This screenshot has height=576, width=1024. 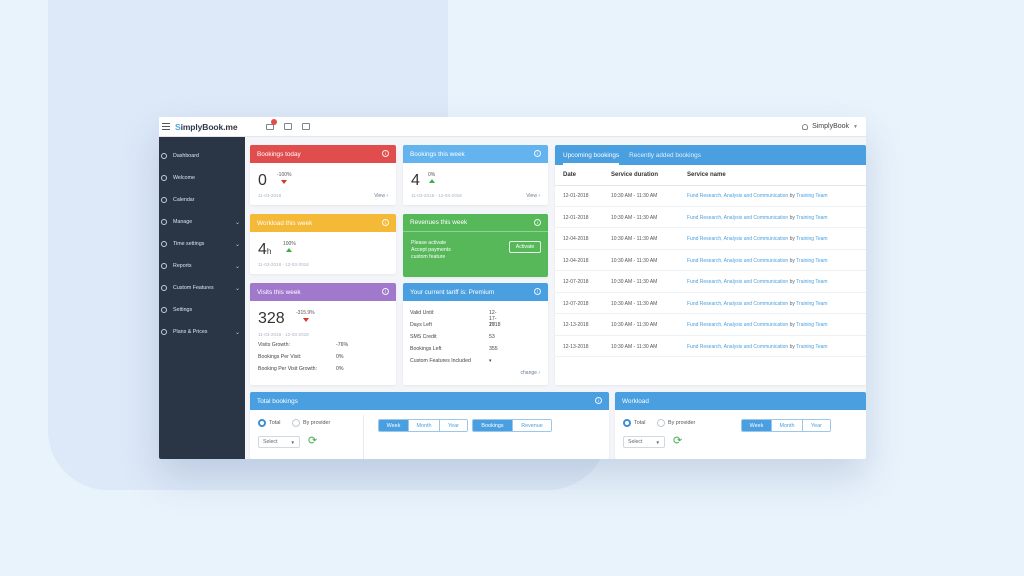 I want to click on custom-features-row: Custom Features Included ▾, so click(x=451, y=361).